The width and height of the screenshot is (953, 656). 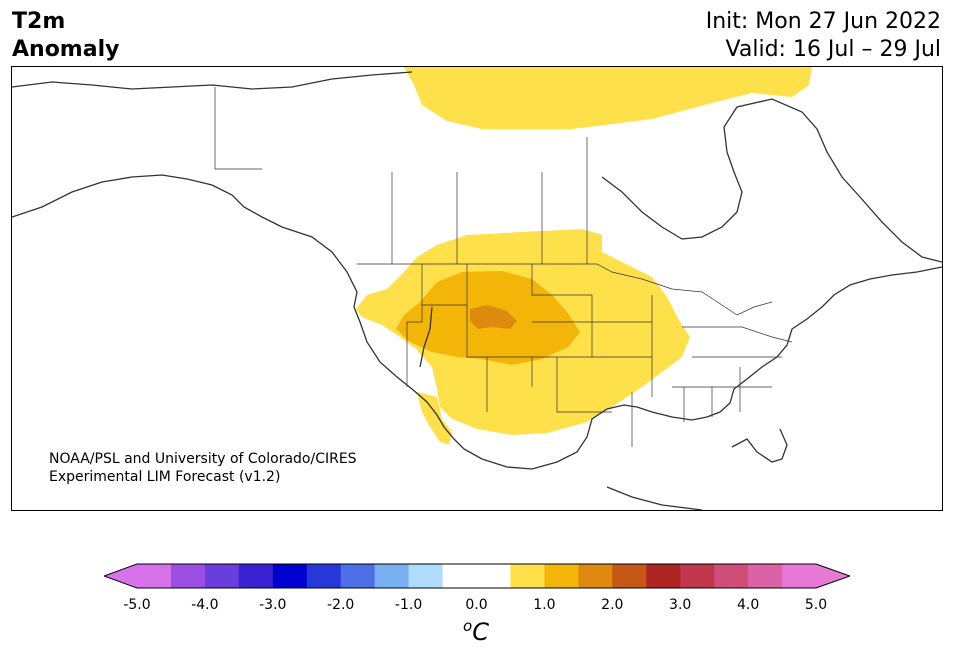 What do you see at coordinates (748, 605) in the screenshot?
I see `colorbar-tick-label: 4.0` at bounding box center [748, 605].